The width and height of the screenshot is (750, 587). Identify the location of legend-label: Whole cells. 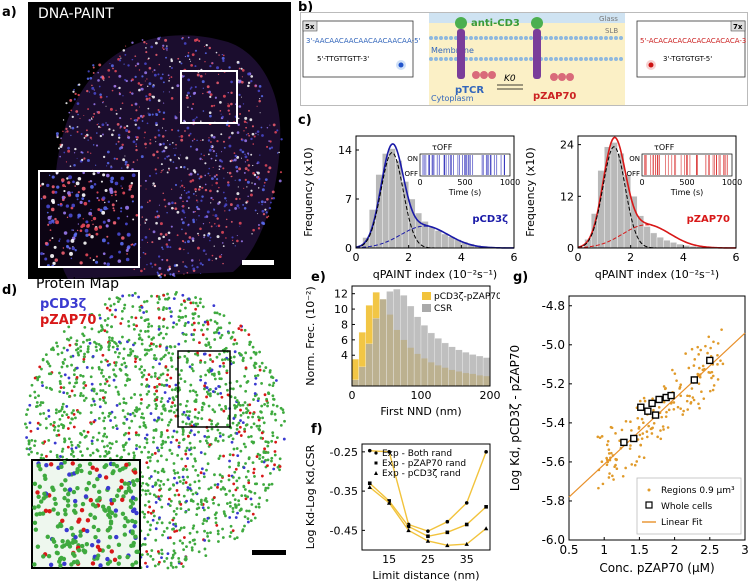
(686, 507).